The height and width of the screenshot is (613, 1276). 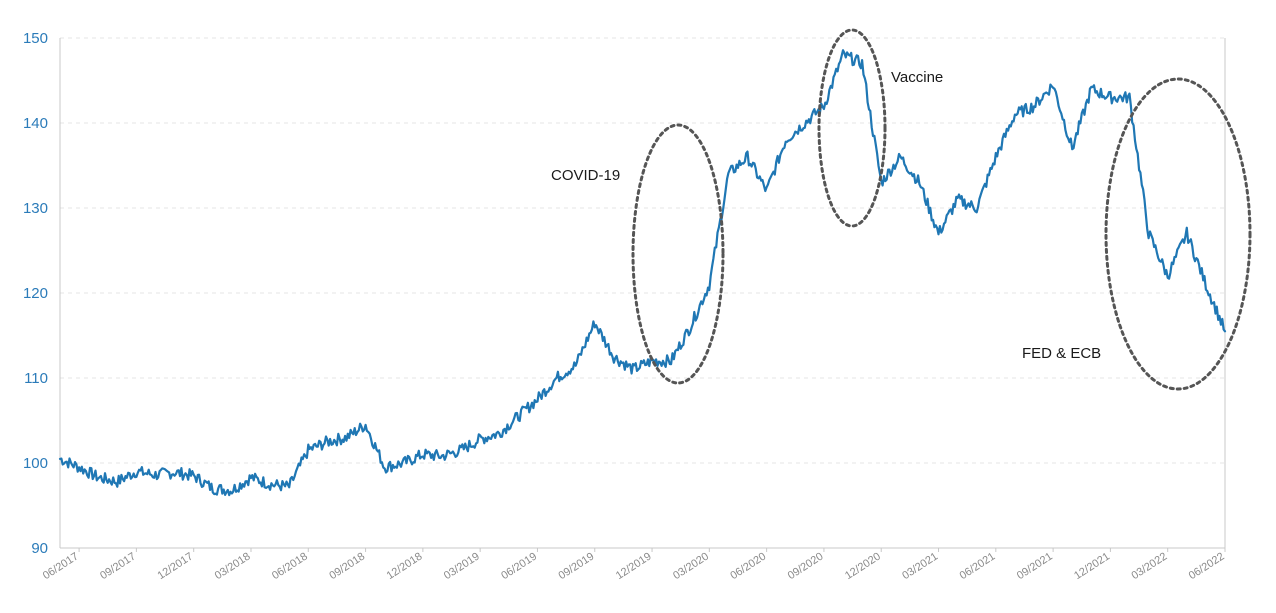 I want to click on annotation-label: COVID-19, so click(x=585, y=175).